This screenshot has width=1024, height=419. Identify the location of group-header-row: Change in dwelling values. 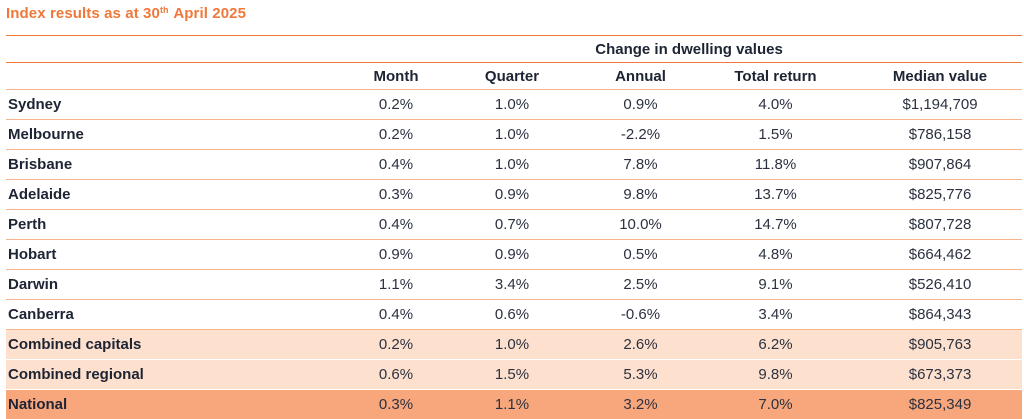
(514, 49).